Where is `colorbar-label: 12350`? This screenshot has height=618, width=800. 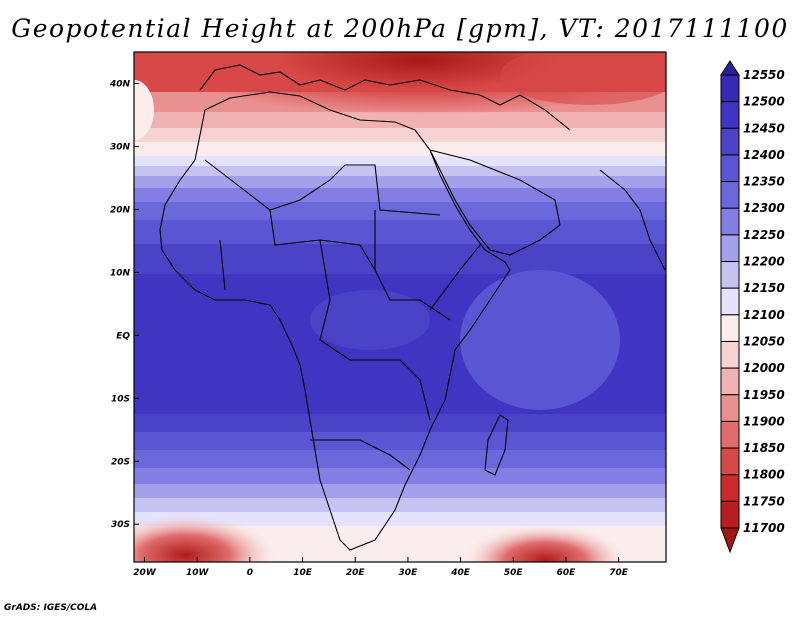 colorbar-label: 12350 is located at coordinates (764, 182).